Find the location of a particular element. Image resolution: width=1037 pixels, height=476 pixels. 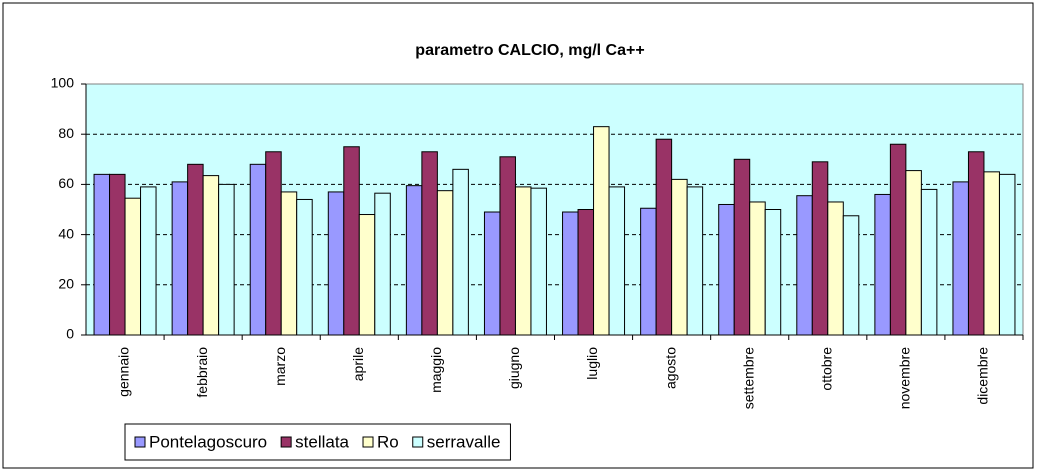

x-tick-label: luglio is located at coordinates (592, 363).